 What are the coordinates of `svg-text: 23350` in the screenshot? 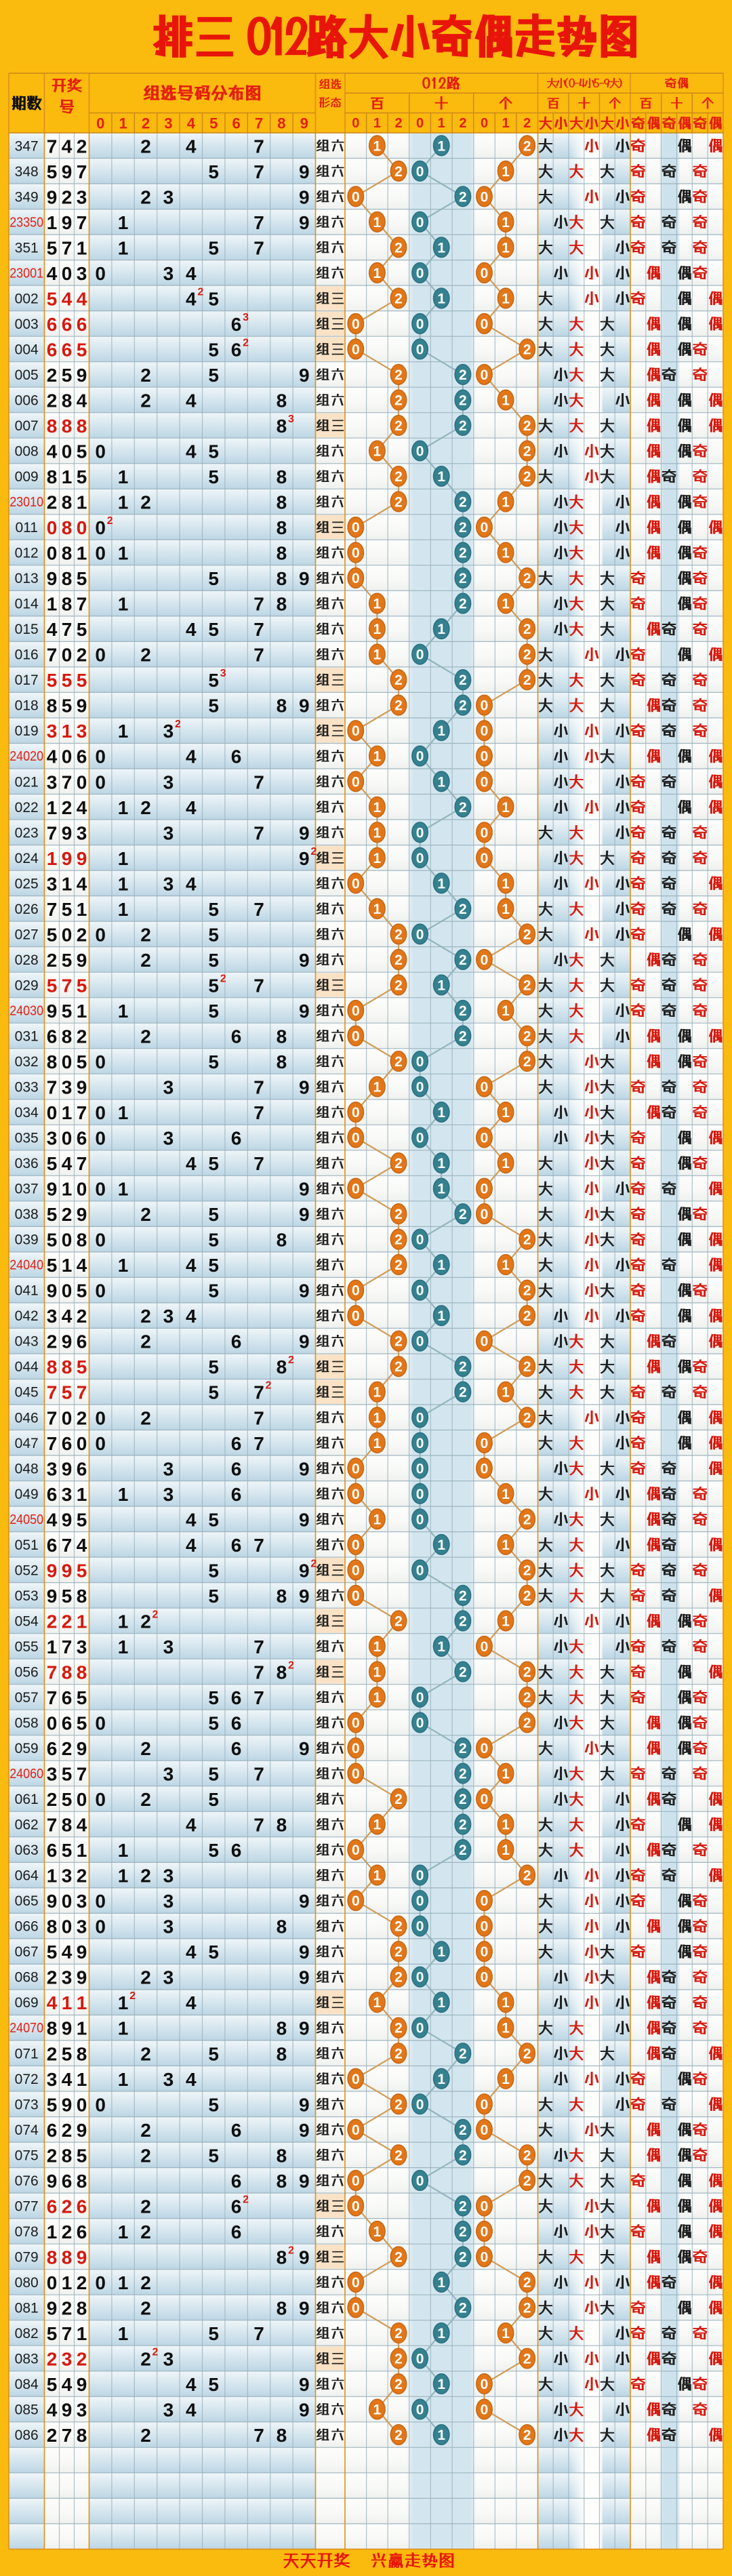 It's located at (26, 222).